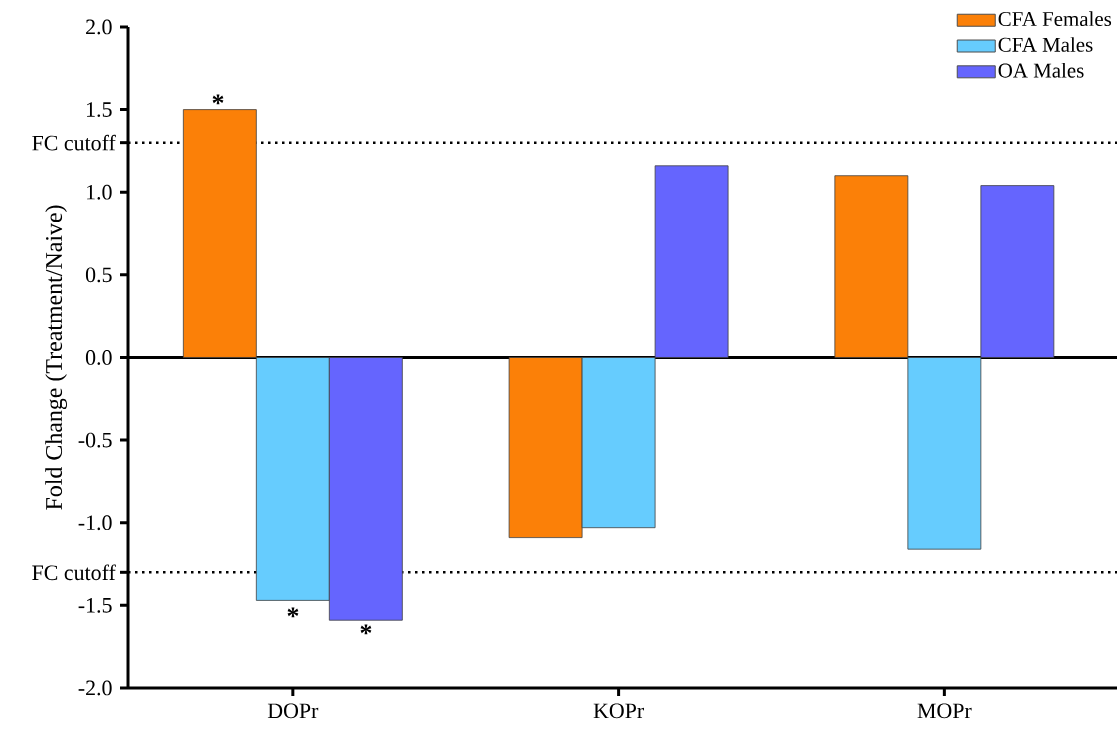 Image resolution: width=1117 pixels, height=733 pixels. What do you see at coordinates (56, 357) in the screenshot?
I see `y-axis-title: Fold Change (Treatment/Naive)` at bounding box center [56, 357].